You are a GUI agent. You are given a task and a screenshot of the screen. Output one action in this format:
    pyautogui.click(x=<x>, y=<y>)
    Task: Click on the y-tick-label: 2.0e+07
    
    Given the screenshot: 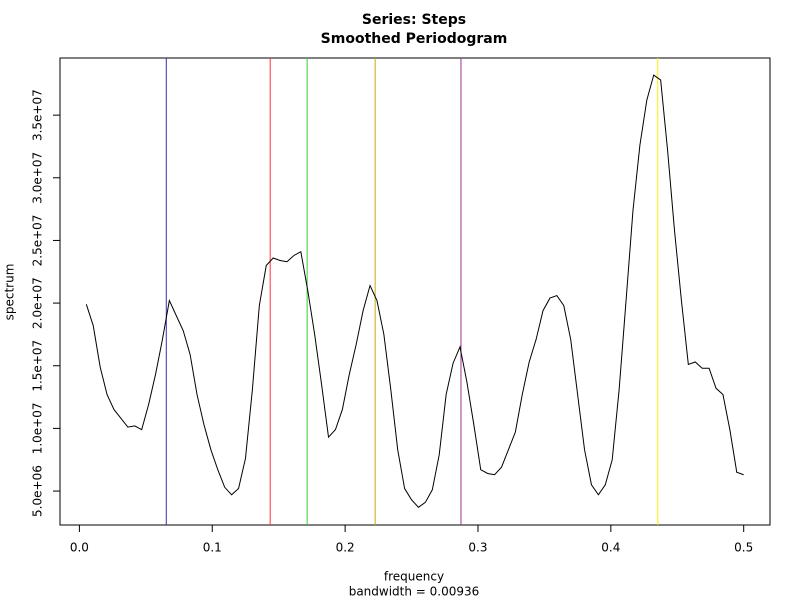 What is the action you would take?
    pyautogui.click(x=38, y=303)
    